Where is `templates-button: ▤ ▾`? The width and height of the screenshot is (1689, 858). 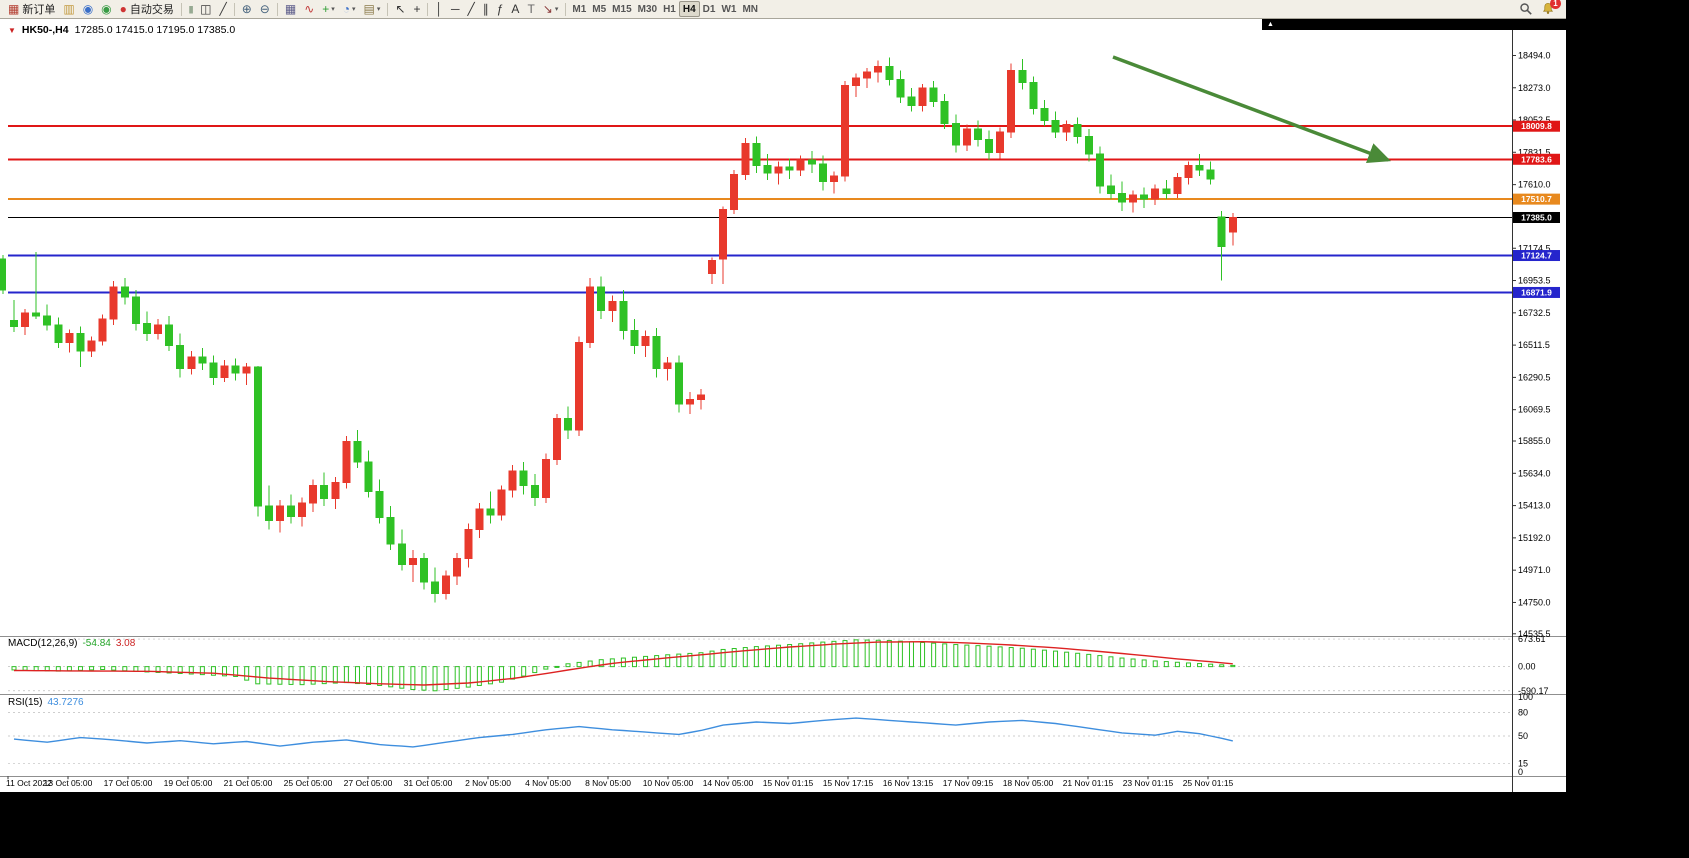 templates-button: ▤ ▾ is located at coordinates (372, 9).